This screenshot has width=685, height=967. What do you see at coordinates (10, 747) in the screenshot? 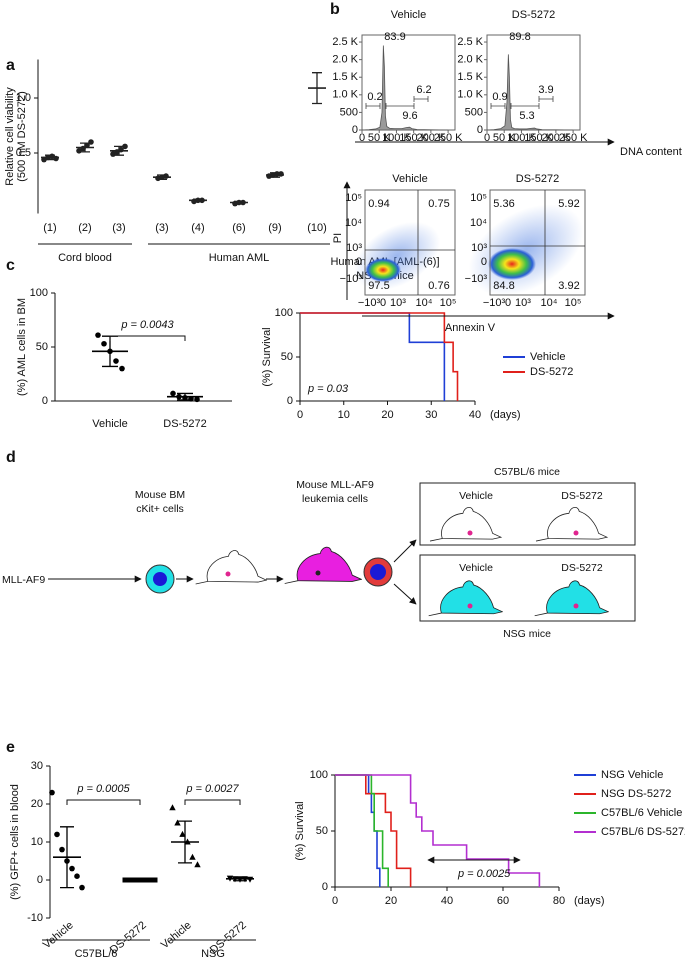
I see `panel-label: e` at bounding box center [10, 747].